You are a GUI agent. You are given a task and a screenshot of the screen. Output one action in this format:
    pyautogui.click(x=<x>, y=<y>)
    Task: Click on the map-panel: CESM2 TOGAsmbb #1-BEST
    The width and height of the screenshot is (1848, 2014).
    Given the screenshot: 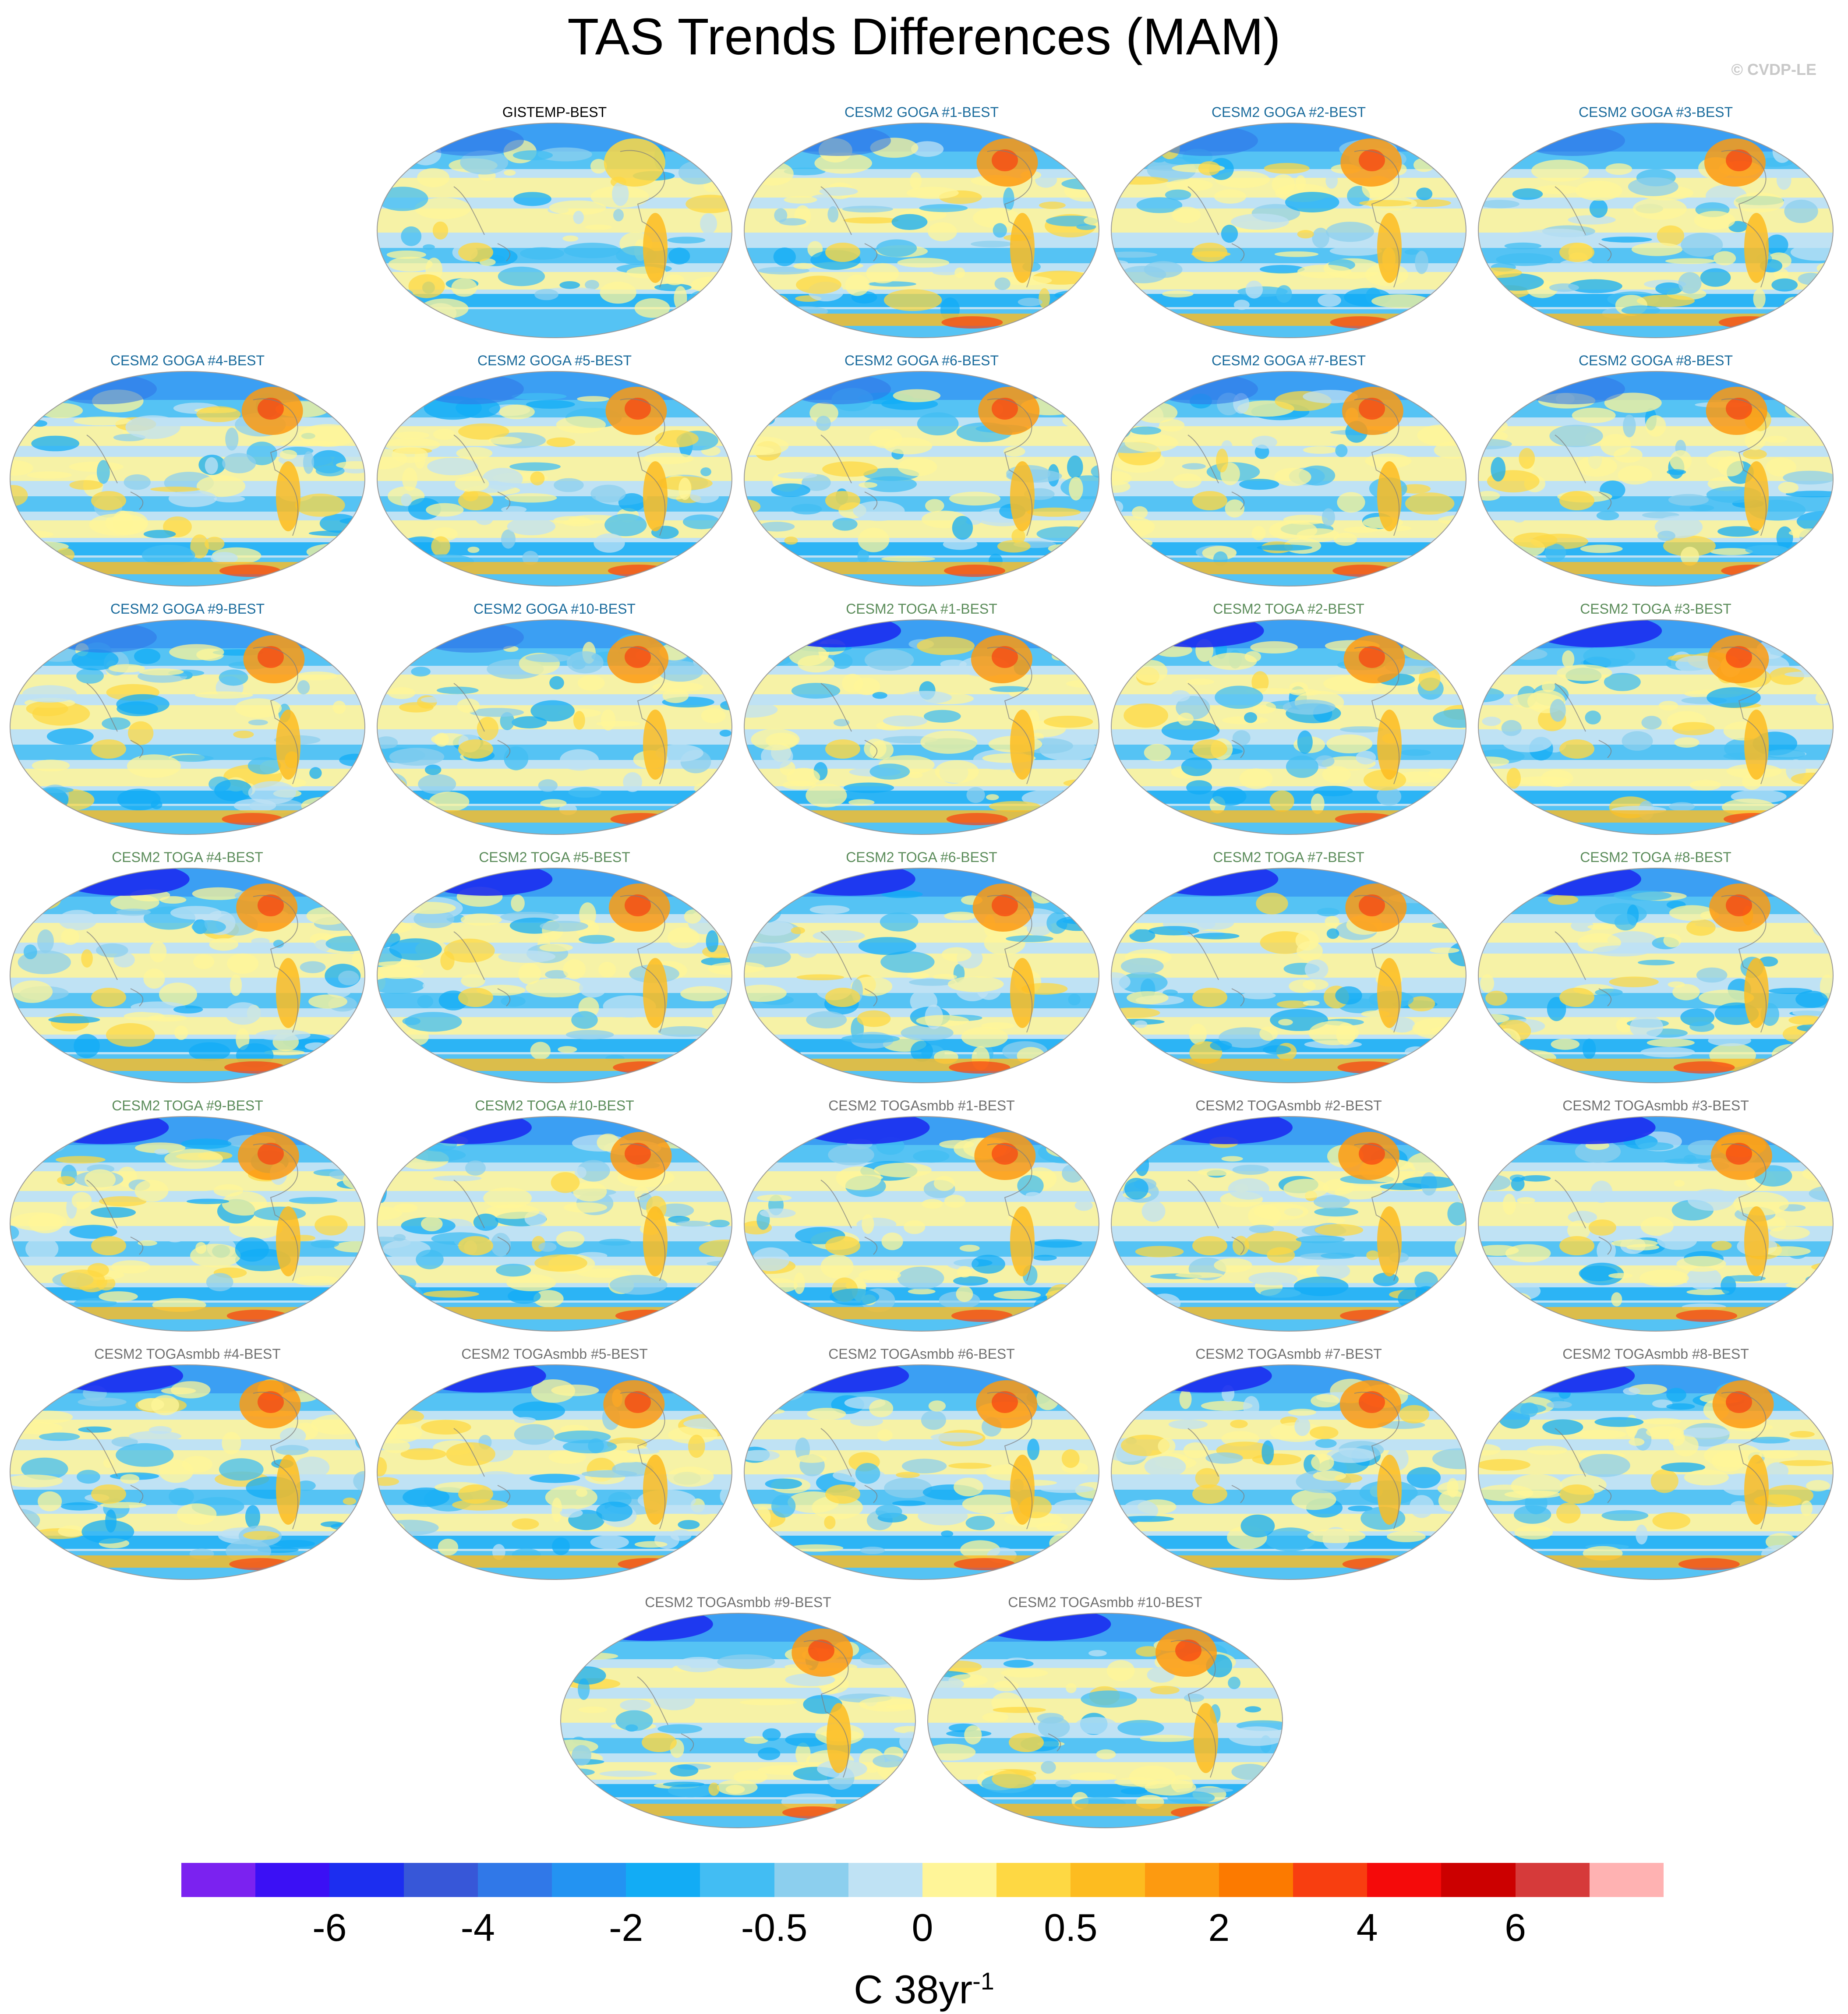 What is the action you would take?
    pyautogui.click(x=921, y=1216)
    